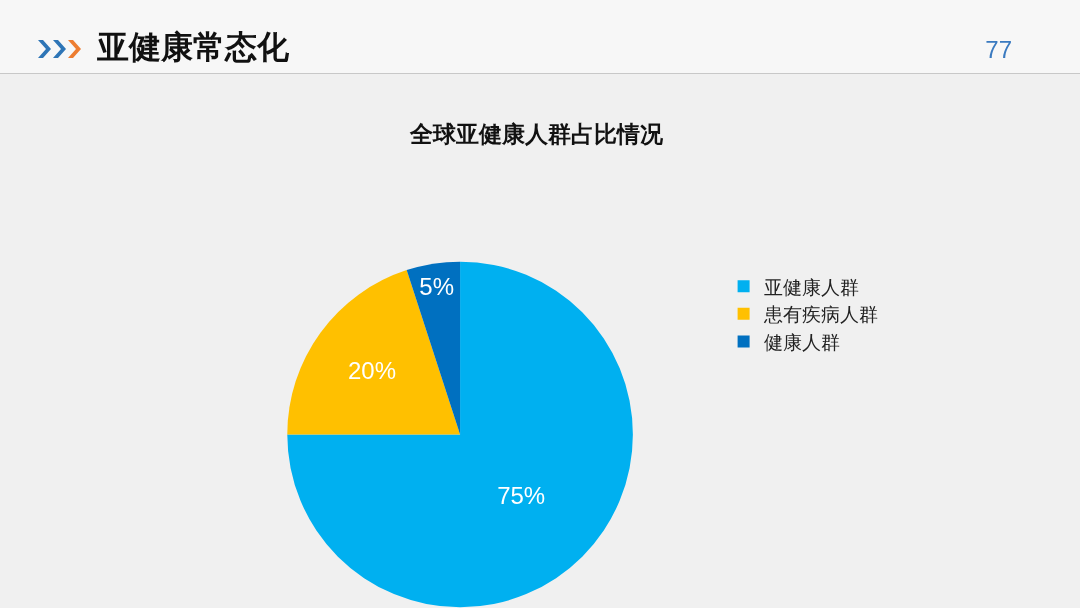 This screenshot has width=1080, height=608. Describe the element at coordinates (811, 286) in the screenshot. I see `legend-label: 亚健康人群` at that location.